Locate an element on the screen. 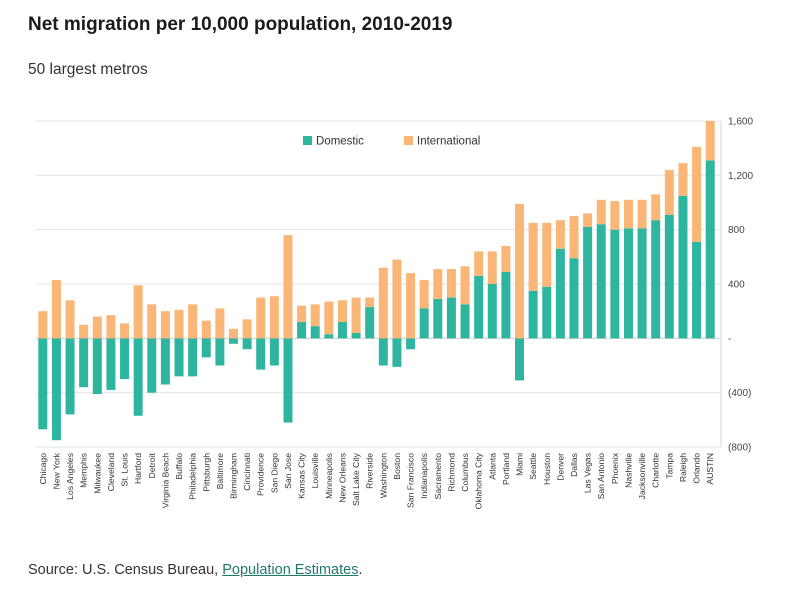 This screenshot has width=810, height=601. x-tick-label: Washington is located at coordinates (383, 475).